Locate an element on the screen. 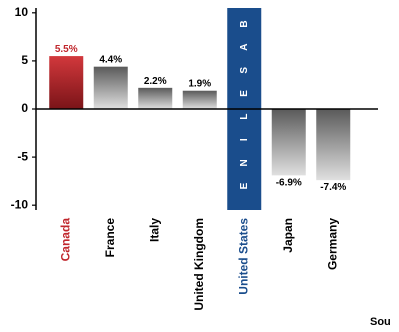 The height and width of the screenshot is (332, 399). x-tick-label: Germany is located at coordinates (332, 244).